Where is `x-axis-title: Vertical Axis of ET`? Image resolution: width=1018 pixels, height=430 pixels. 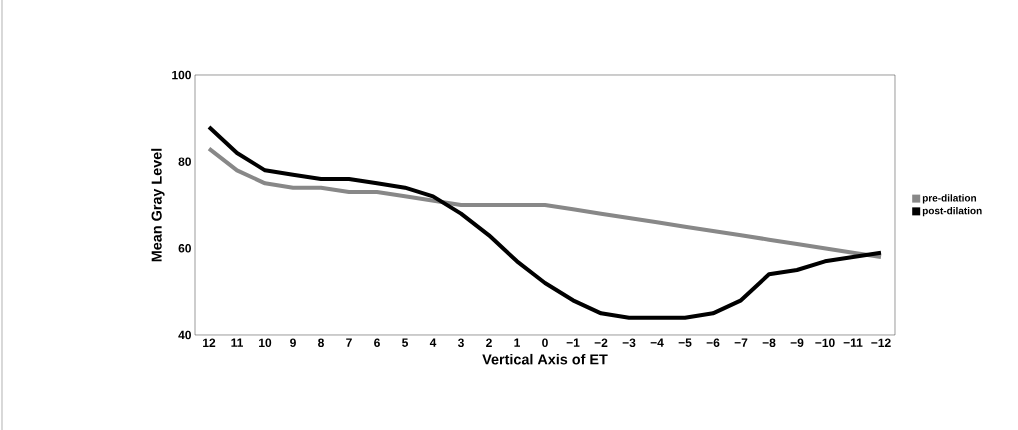
x-axis-title: Vertical Axis of ET is located at coordinates (545, 359).